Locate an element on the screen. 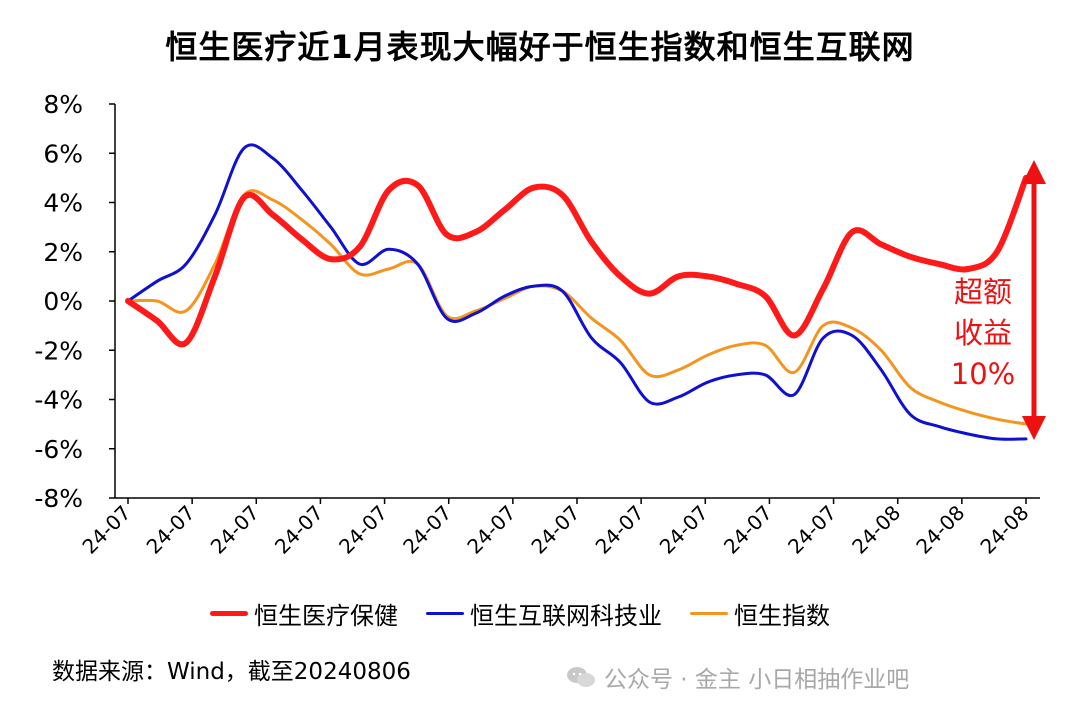 This screenshot has width=1080, height=719. legend-swatch-healthcare is located at coordinates (229, 613).